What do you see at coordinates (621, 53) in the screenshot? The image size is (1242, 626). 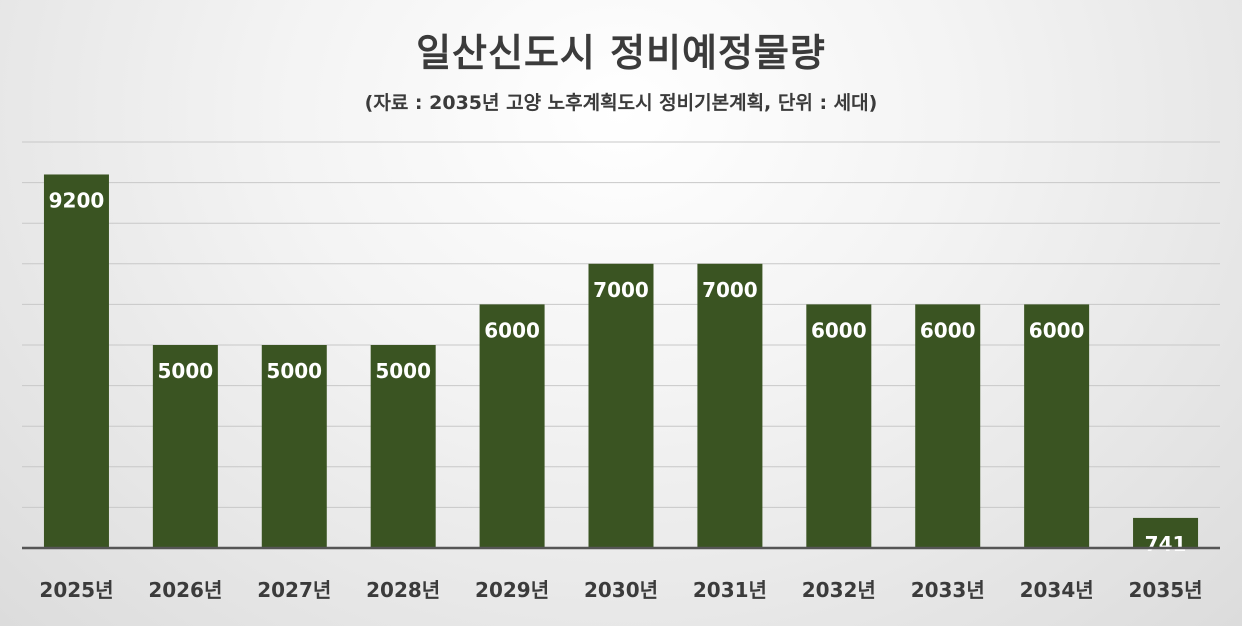 I see `chart-title: 일산신도시 정비예정물량` at bounding box center [621, 53].